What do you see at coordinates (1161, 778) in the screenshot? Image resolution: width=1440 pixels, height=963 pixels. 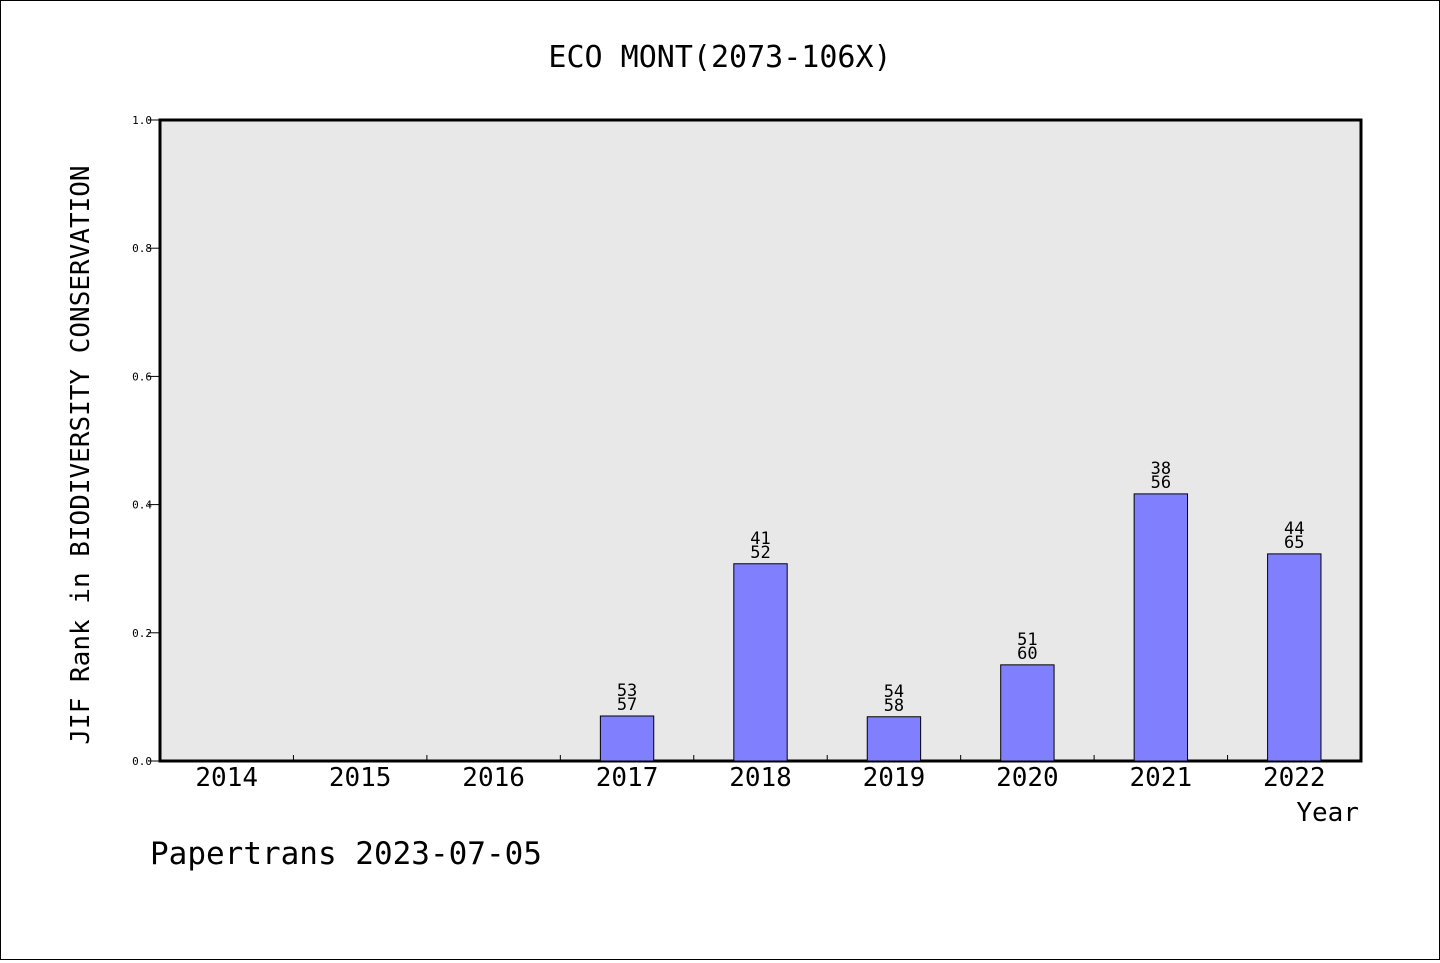 I see `x-tick-label: 2021` at bounding box center [1161, 778].